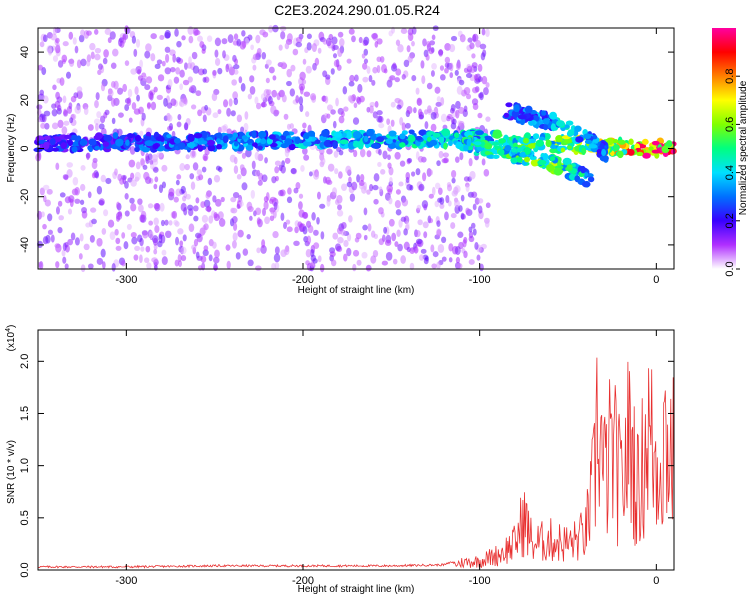  Describe the element at coordinates (126, 280) in the screenshot. I see `x-tick-label: -300` at that location.